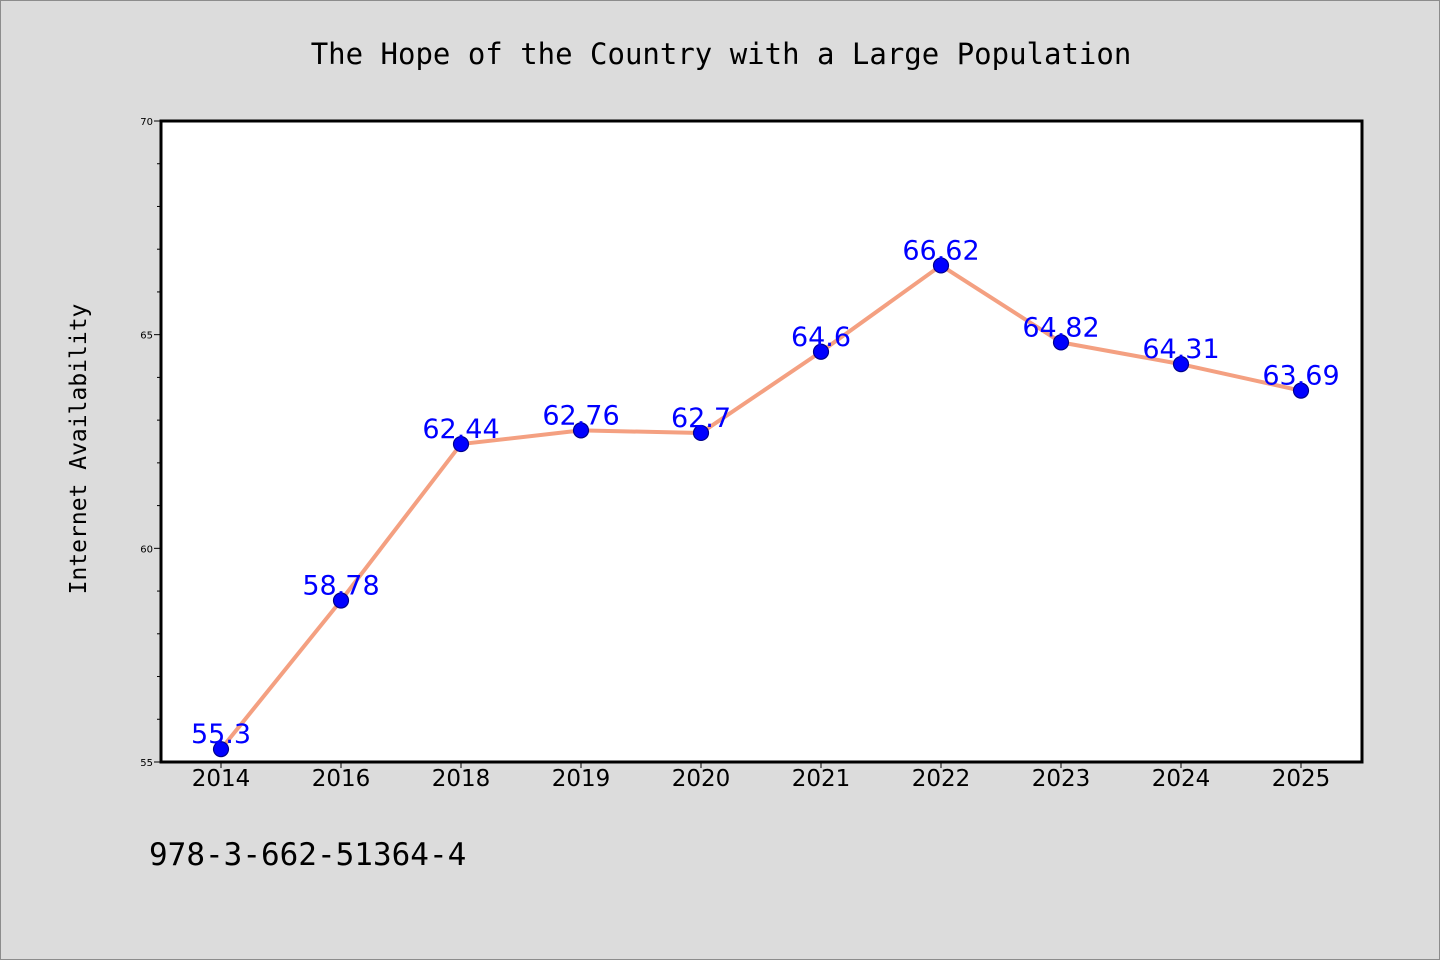  I want to click on x-tick-label: 2022, so click(941, 779).